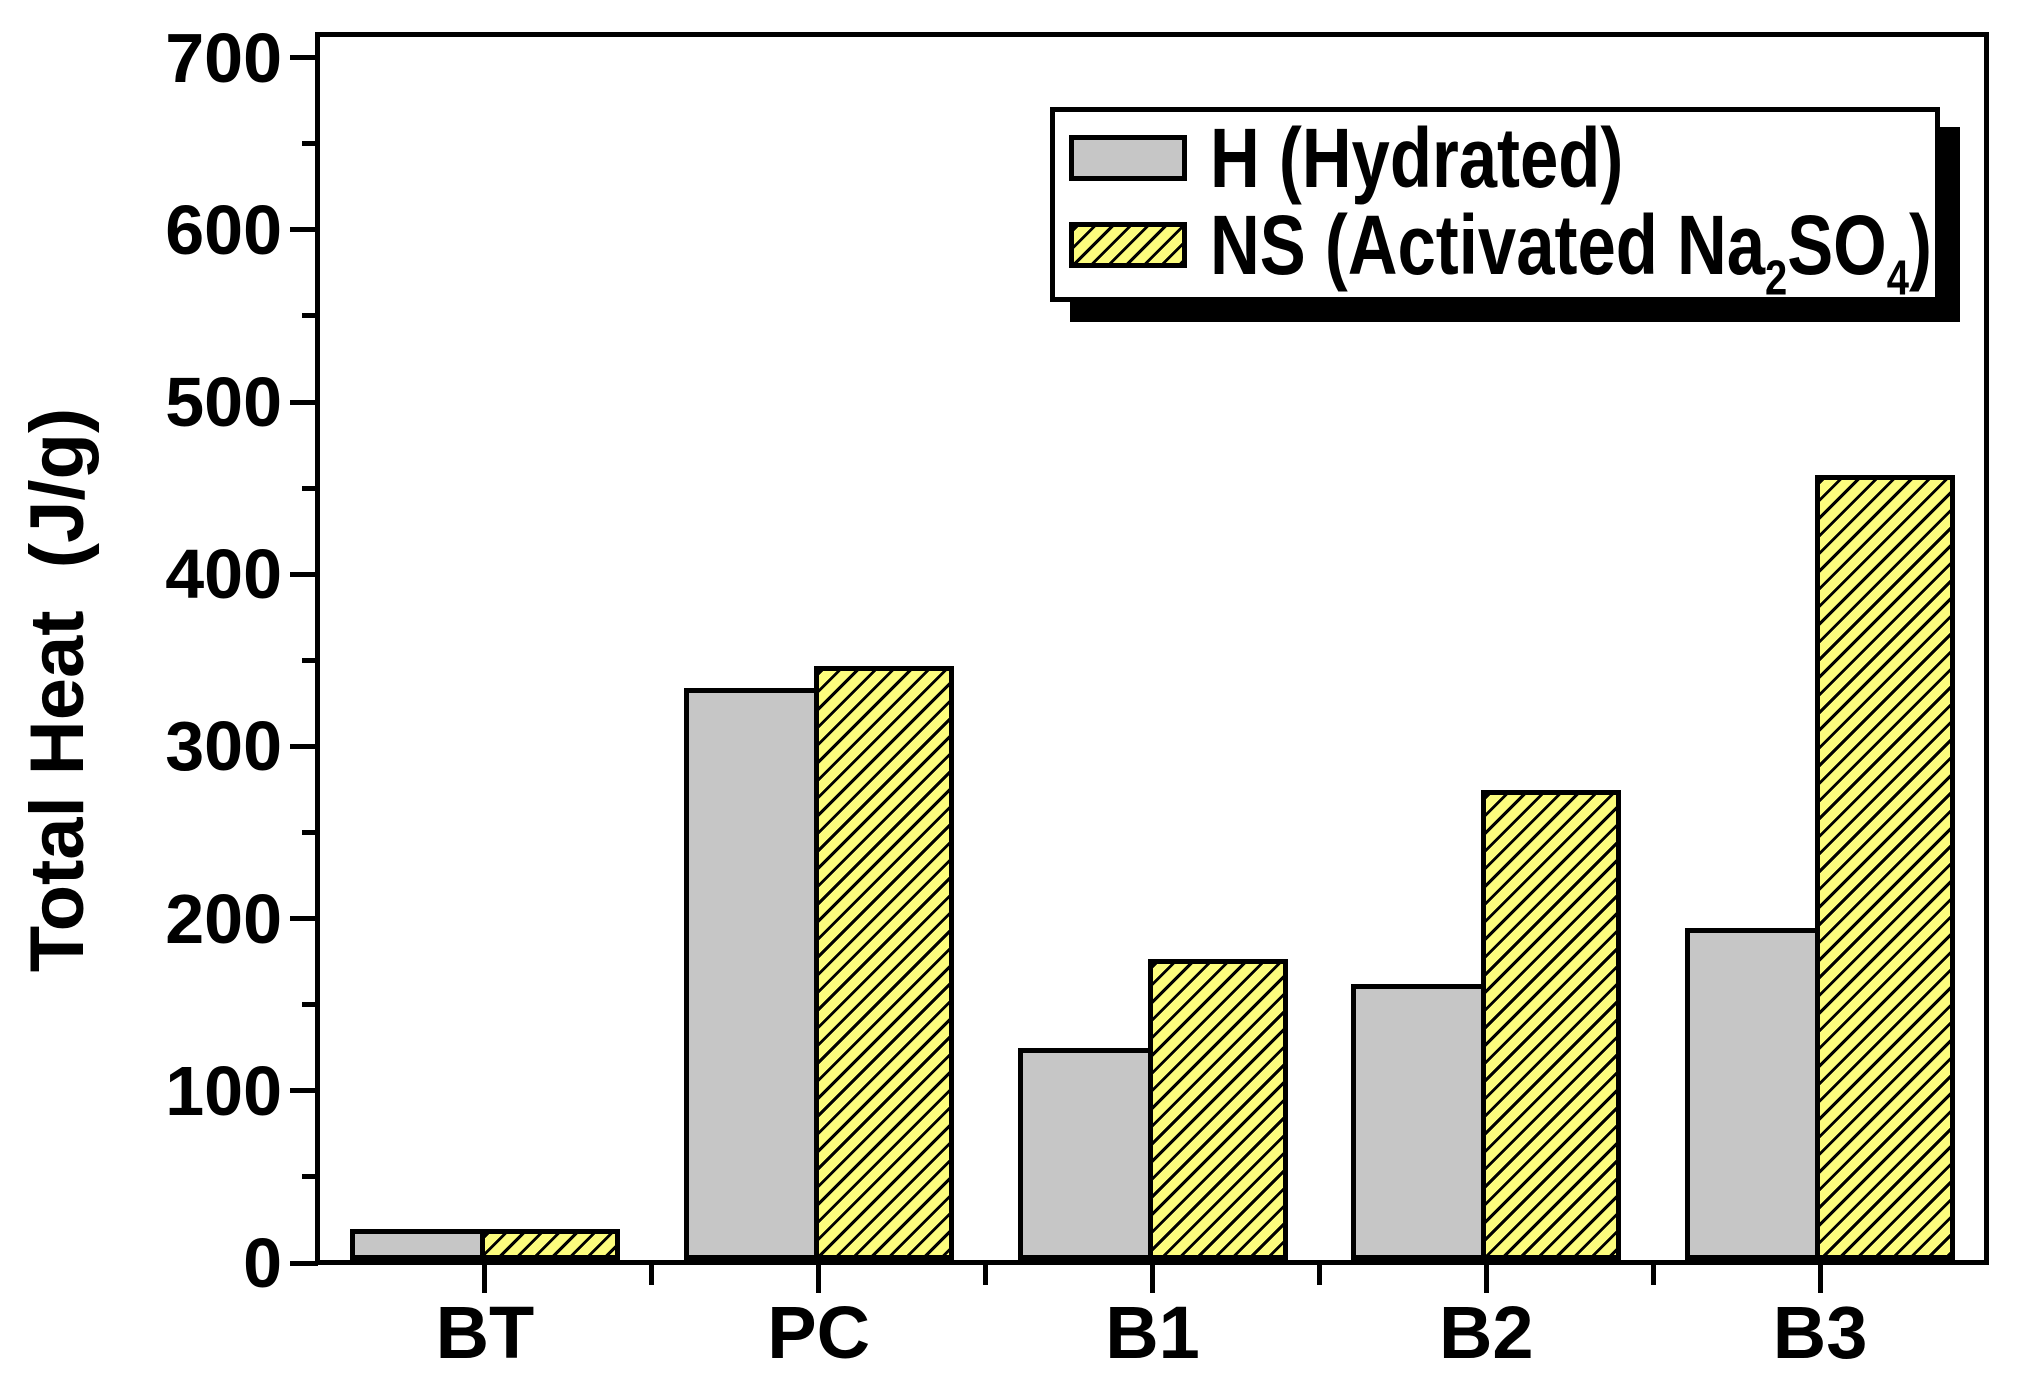 The image size is (2022, 1389). Describe the element at coordinates (1837, 245) in the screenshot. I see `legend-label-ns-text: SO` at that location.